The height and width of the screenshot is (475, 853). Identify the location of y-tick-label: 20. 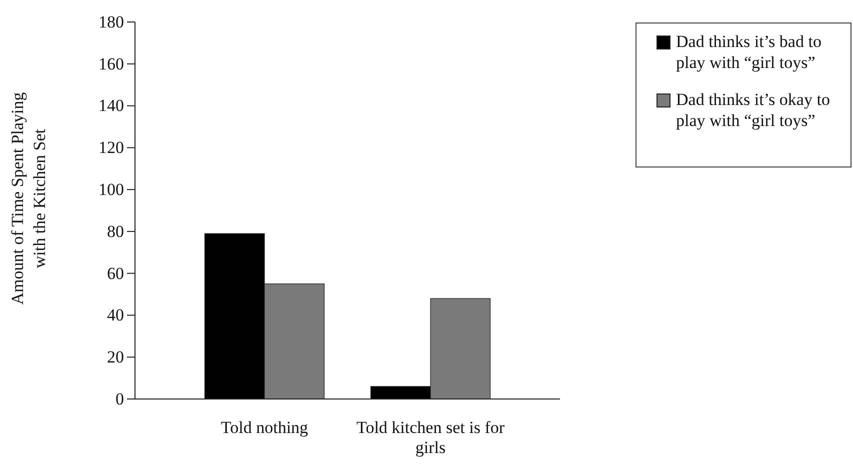
(115, 357).